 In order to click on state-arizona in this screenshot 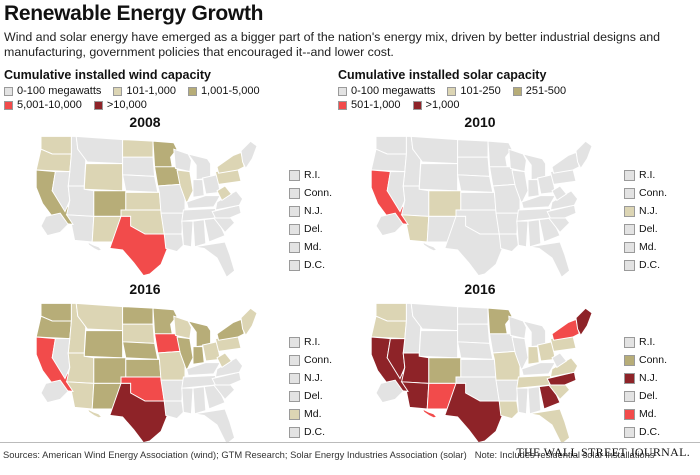, I will do `click(80, 395)`.